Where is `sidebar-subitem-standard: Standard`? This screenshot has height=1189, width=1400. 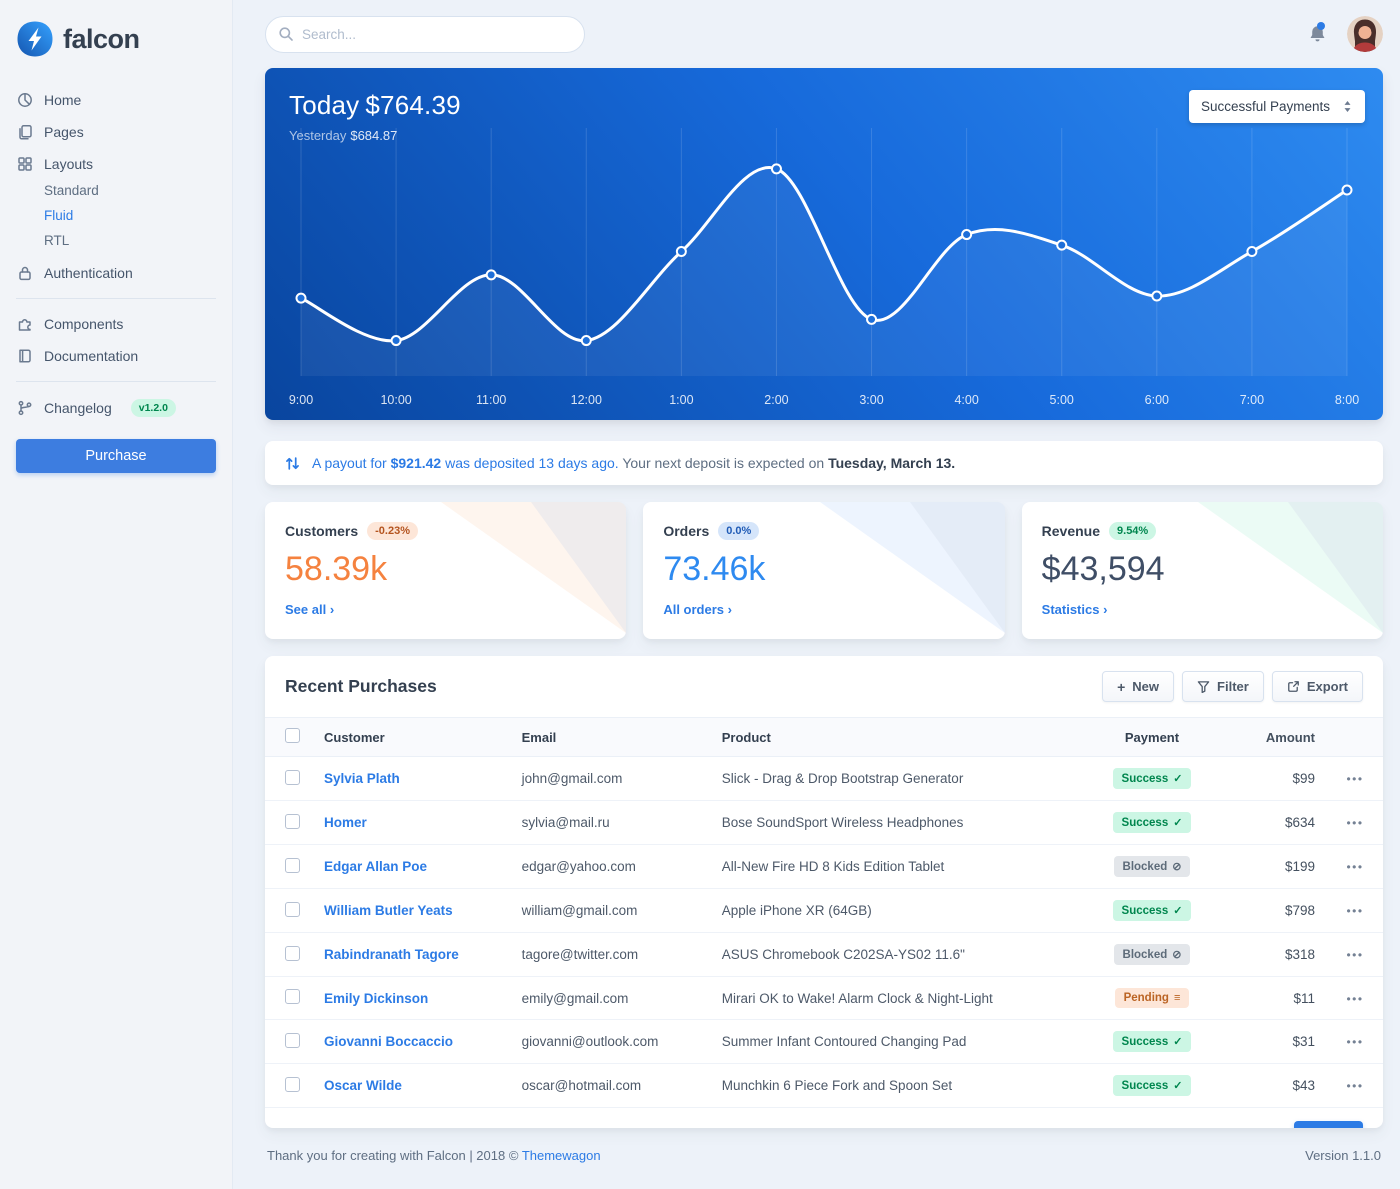
sidebar-subitem-standard: Standard is located at coordinates (71, 190).